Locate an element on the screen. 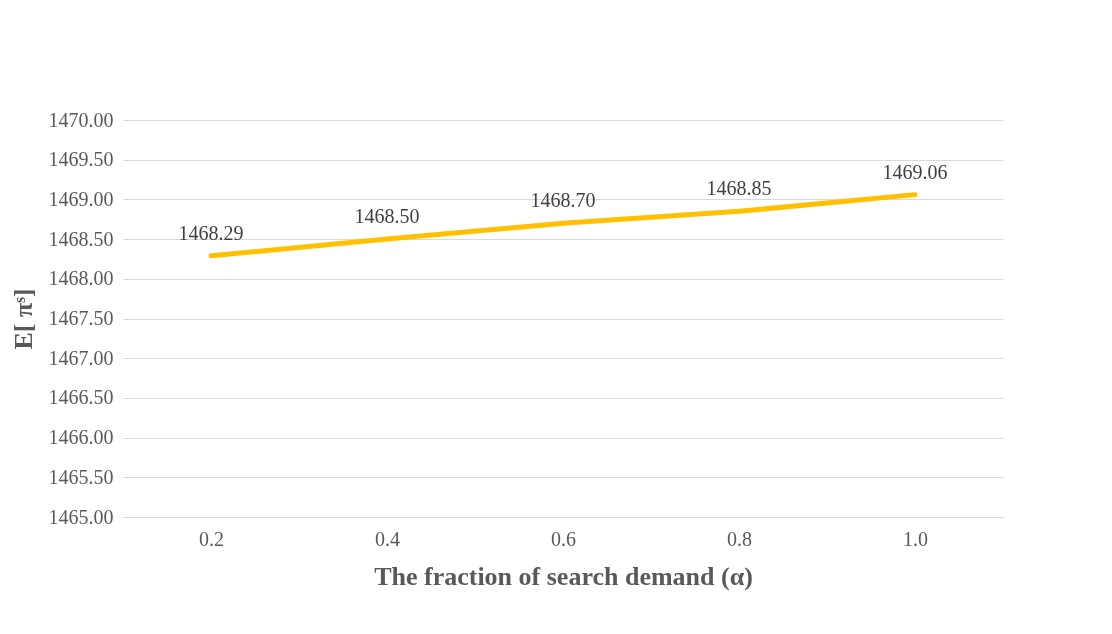  data-label: 1468.29 is located at coordinates (211, 232).